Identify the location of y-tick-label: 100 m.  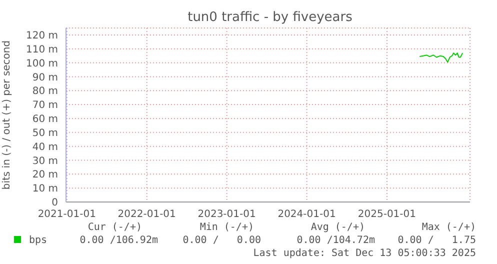
(42, 64).